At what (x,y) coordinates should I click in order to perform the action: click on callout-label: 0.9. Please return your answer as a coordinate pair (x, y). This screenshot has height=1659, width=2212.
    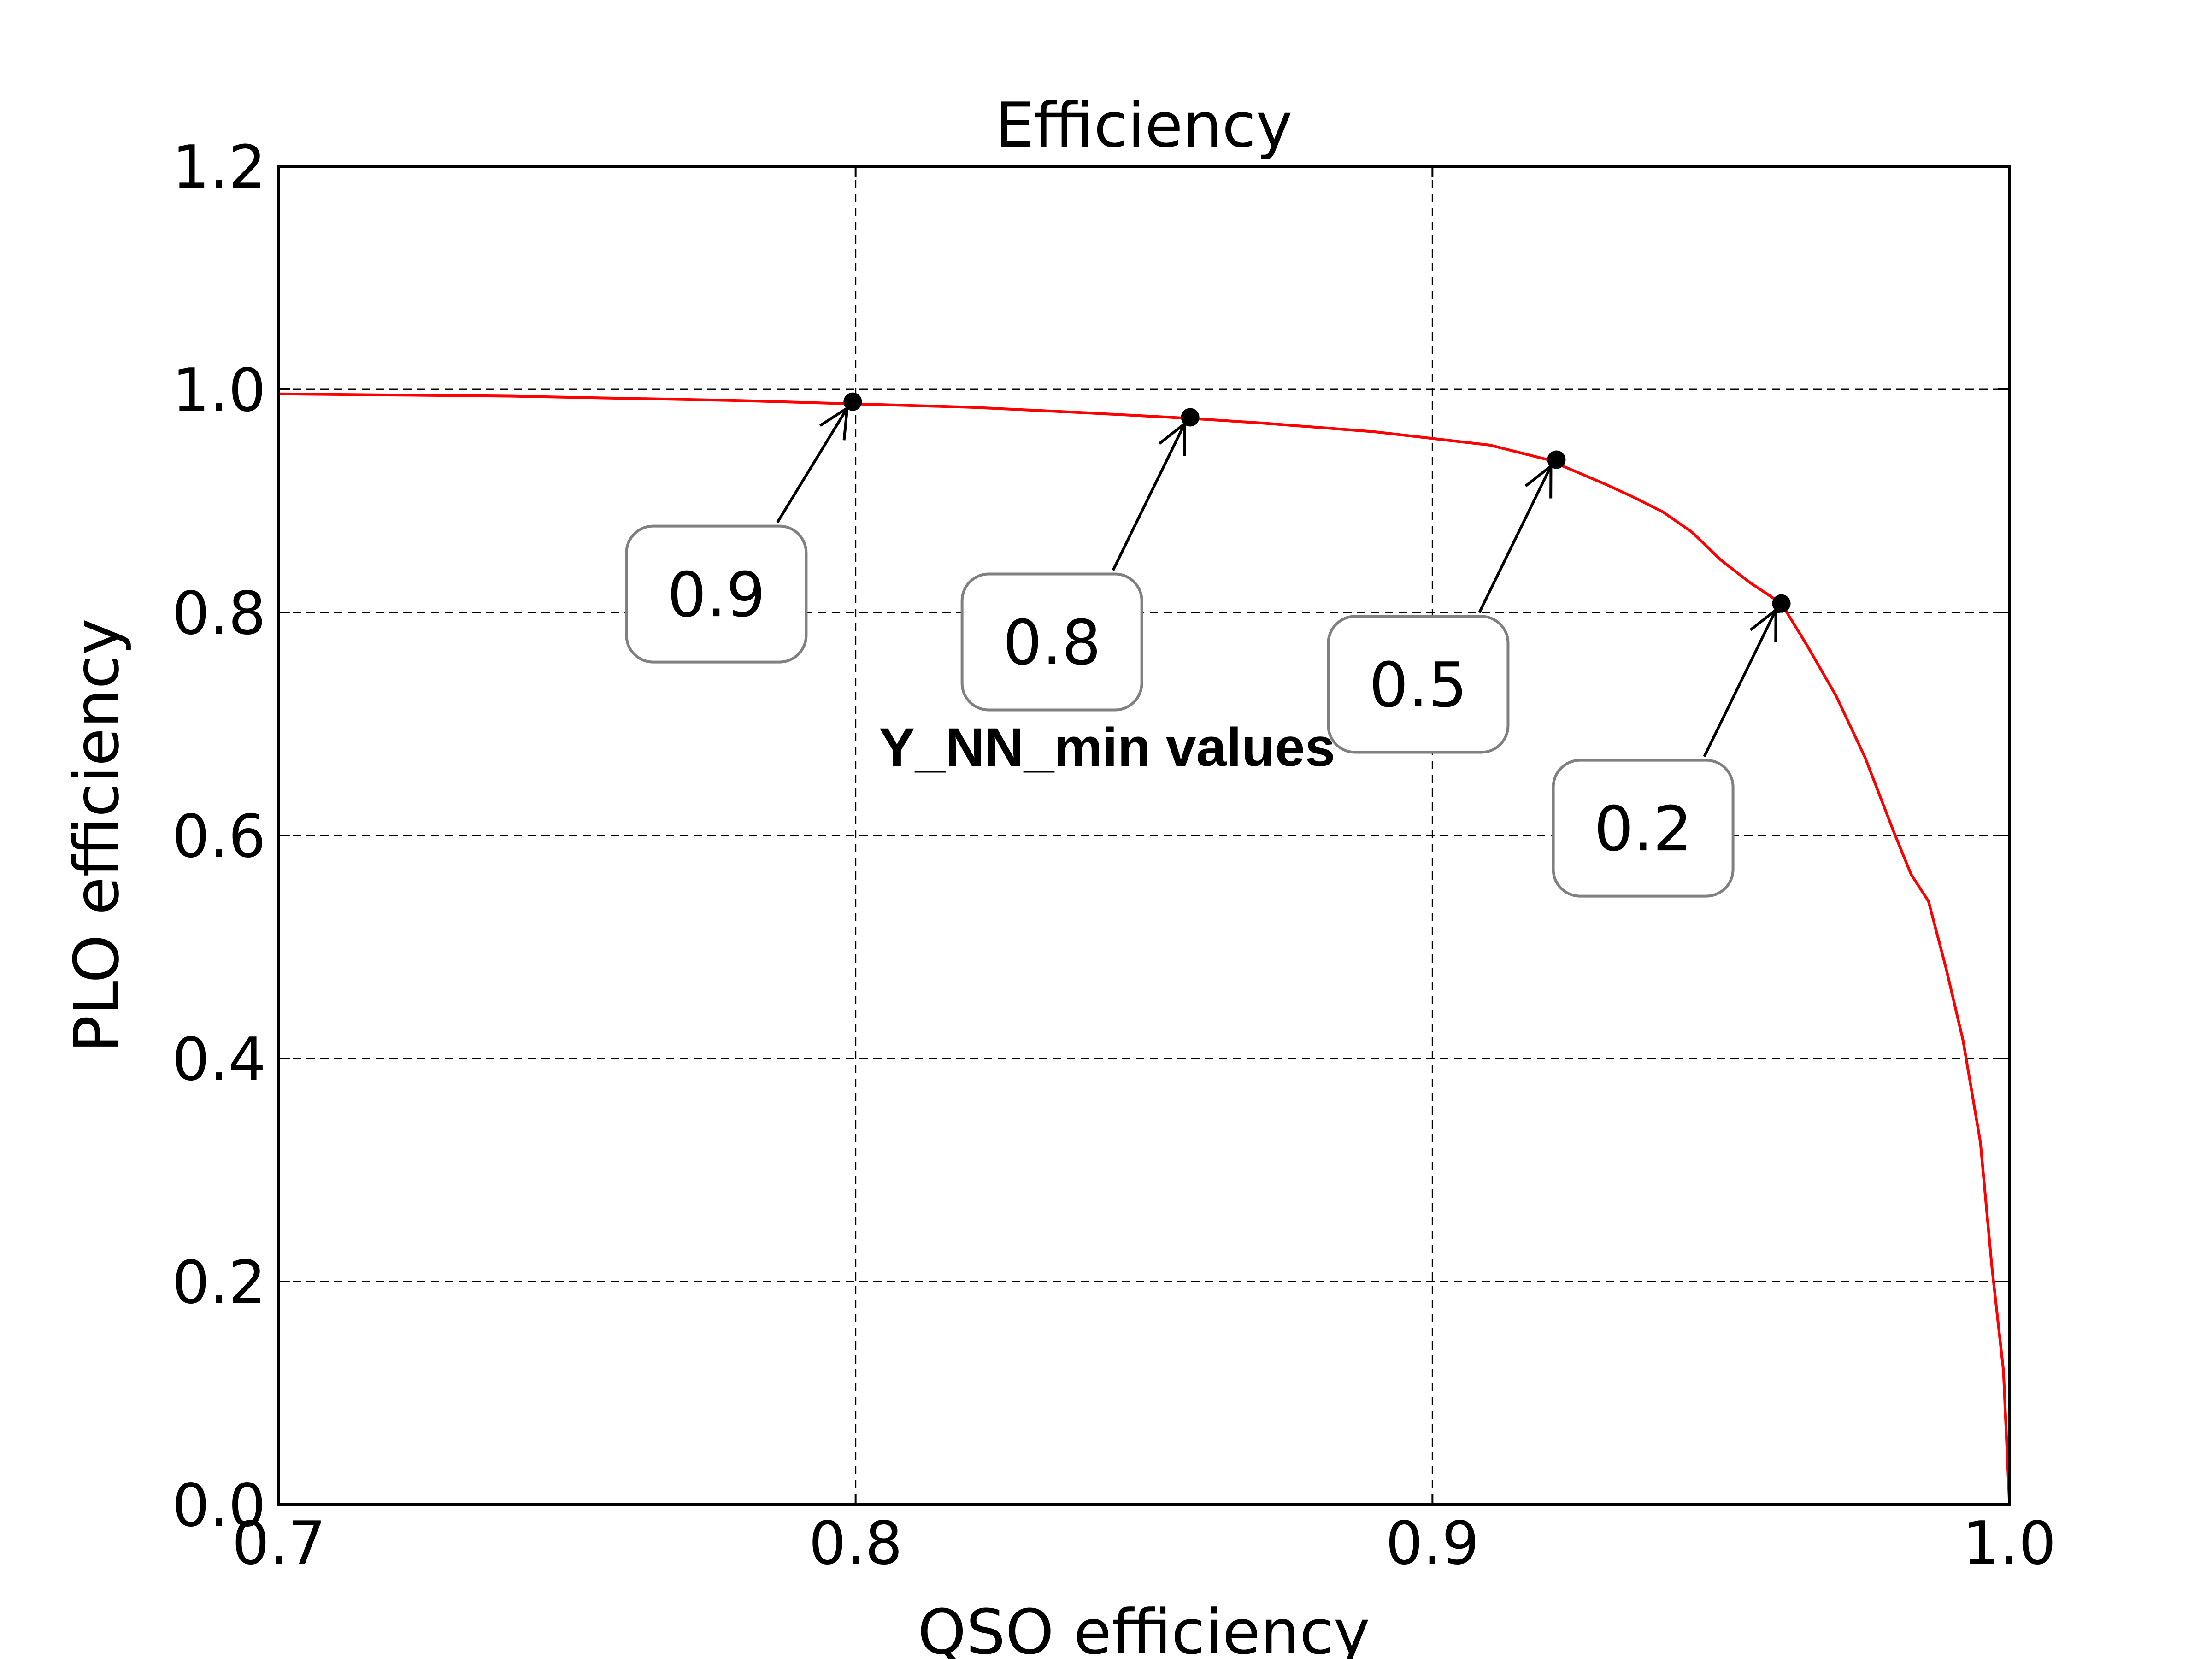
    Looking at the image, I should click on (716, 595).